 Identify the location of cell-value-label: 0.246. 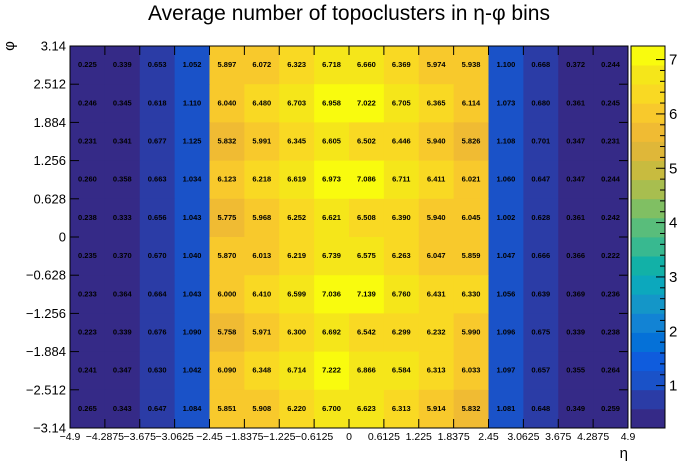
(87, 102).